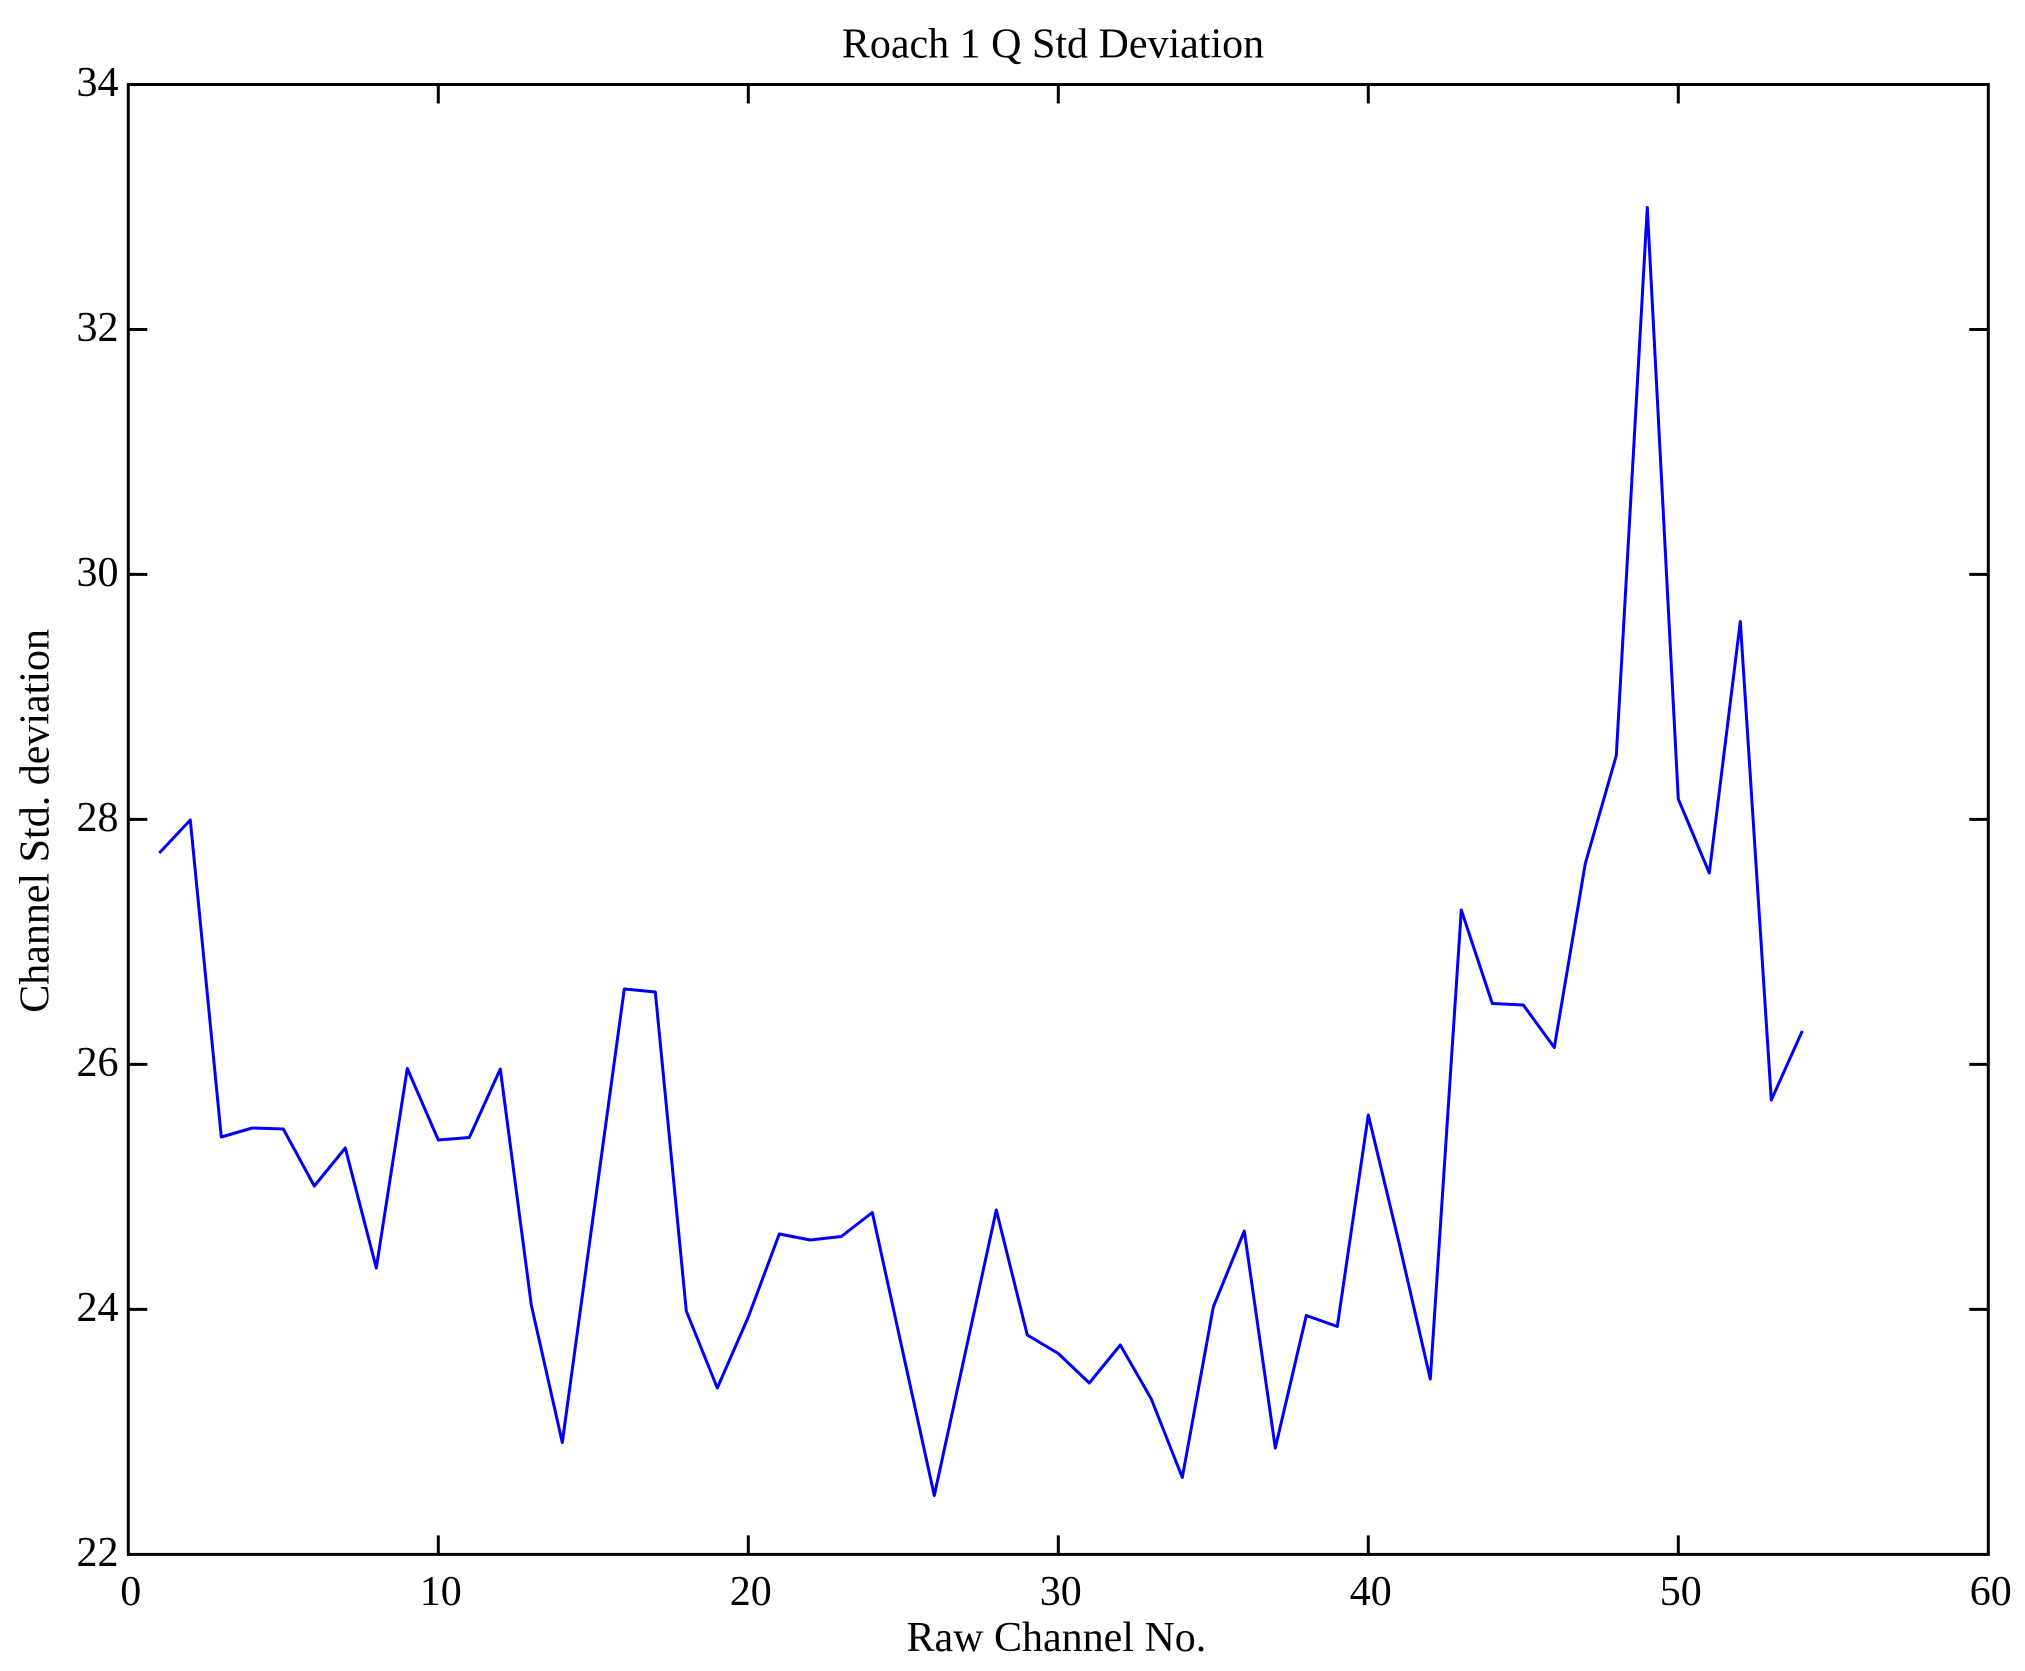 This screenshot has width=2025, height=1671. Describe the element at coordinates (441, 1592) in the screenshot. I see `svg-text: 10` at that location.